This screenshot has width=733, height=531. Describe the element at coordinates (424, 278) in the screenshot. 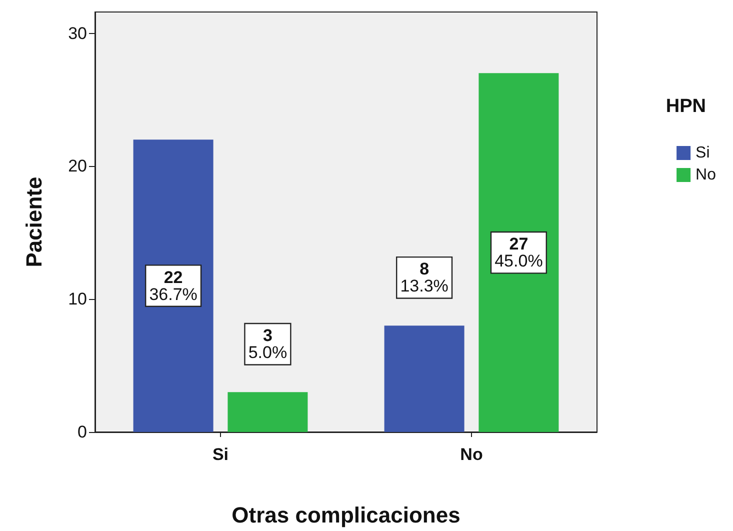

I see `data-label: 8 13.3%` at that location.